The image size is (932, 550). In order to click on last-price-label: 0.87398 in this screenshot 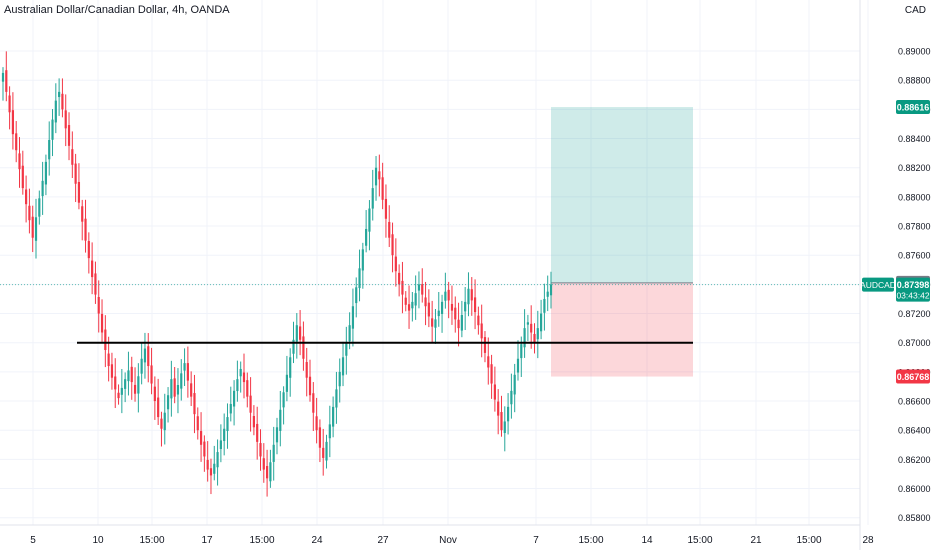, I will do `click(913, 285)`.